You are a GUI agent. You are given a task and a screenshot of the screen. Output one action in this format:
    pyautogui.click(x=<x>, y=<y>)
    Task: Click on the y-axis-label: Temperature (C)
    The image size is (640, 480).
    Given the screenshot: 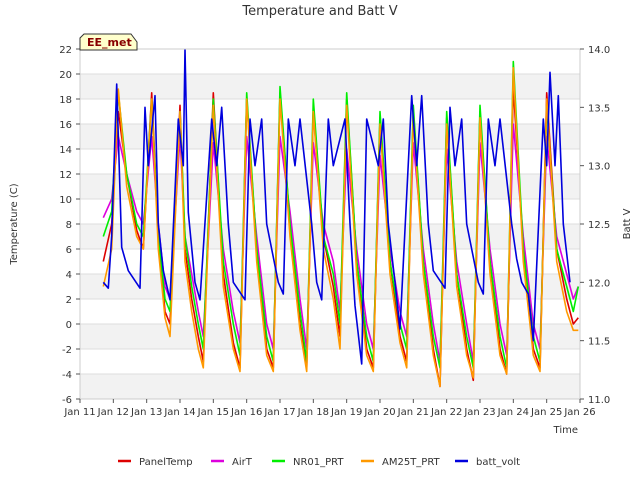 What is the action you would take?
    pyautogui.click(x=14, y=224)
    